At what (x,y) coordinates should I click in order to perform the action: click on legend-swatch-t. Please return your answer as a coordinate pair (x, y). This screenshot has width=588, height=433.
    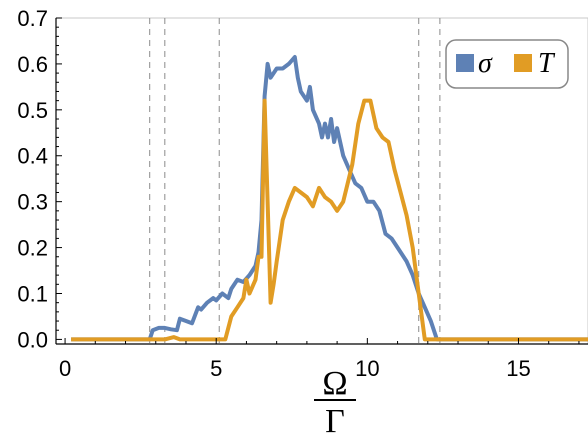
    Looking at the image, I should click on (523, 63).